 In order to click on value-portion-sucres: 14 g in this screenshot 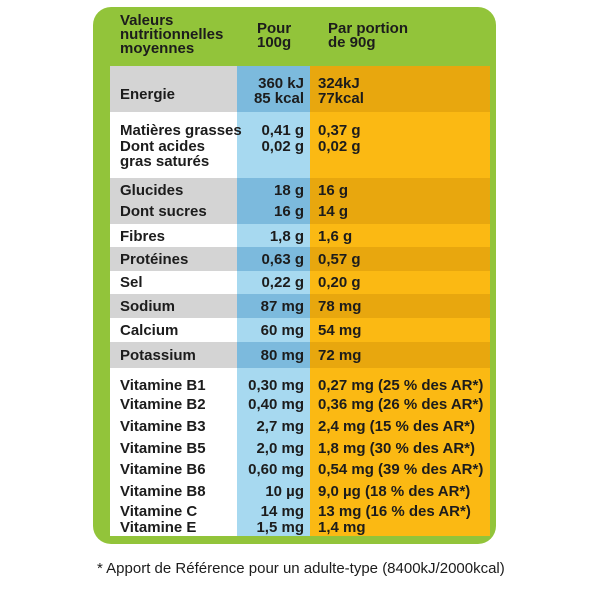, I will do `click(333, 211)`.